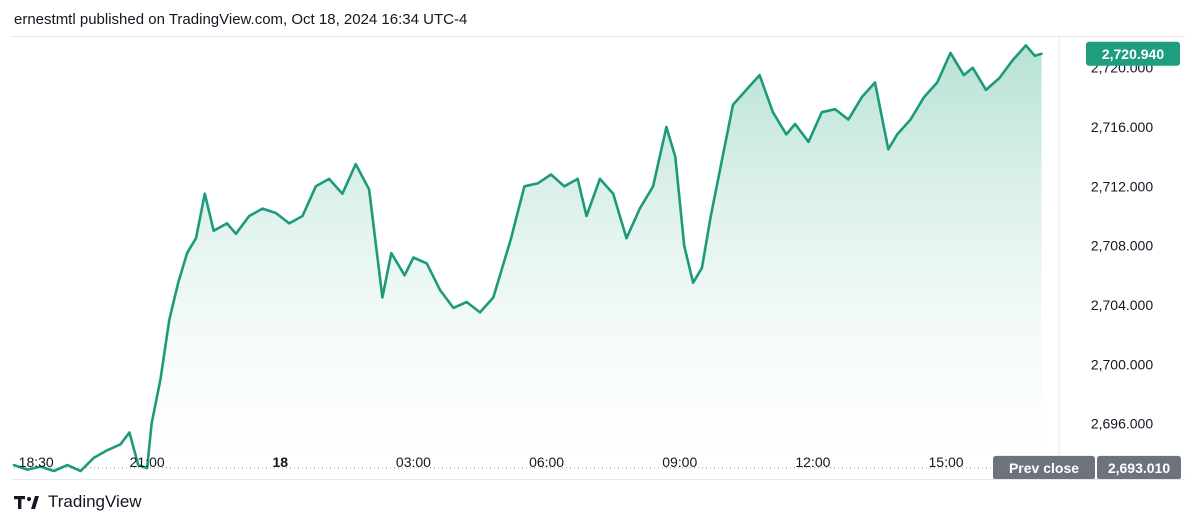  I want to click on prev-close-tag, so click(1044, 467).